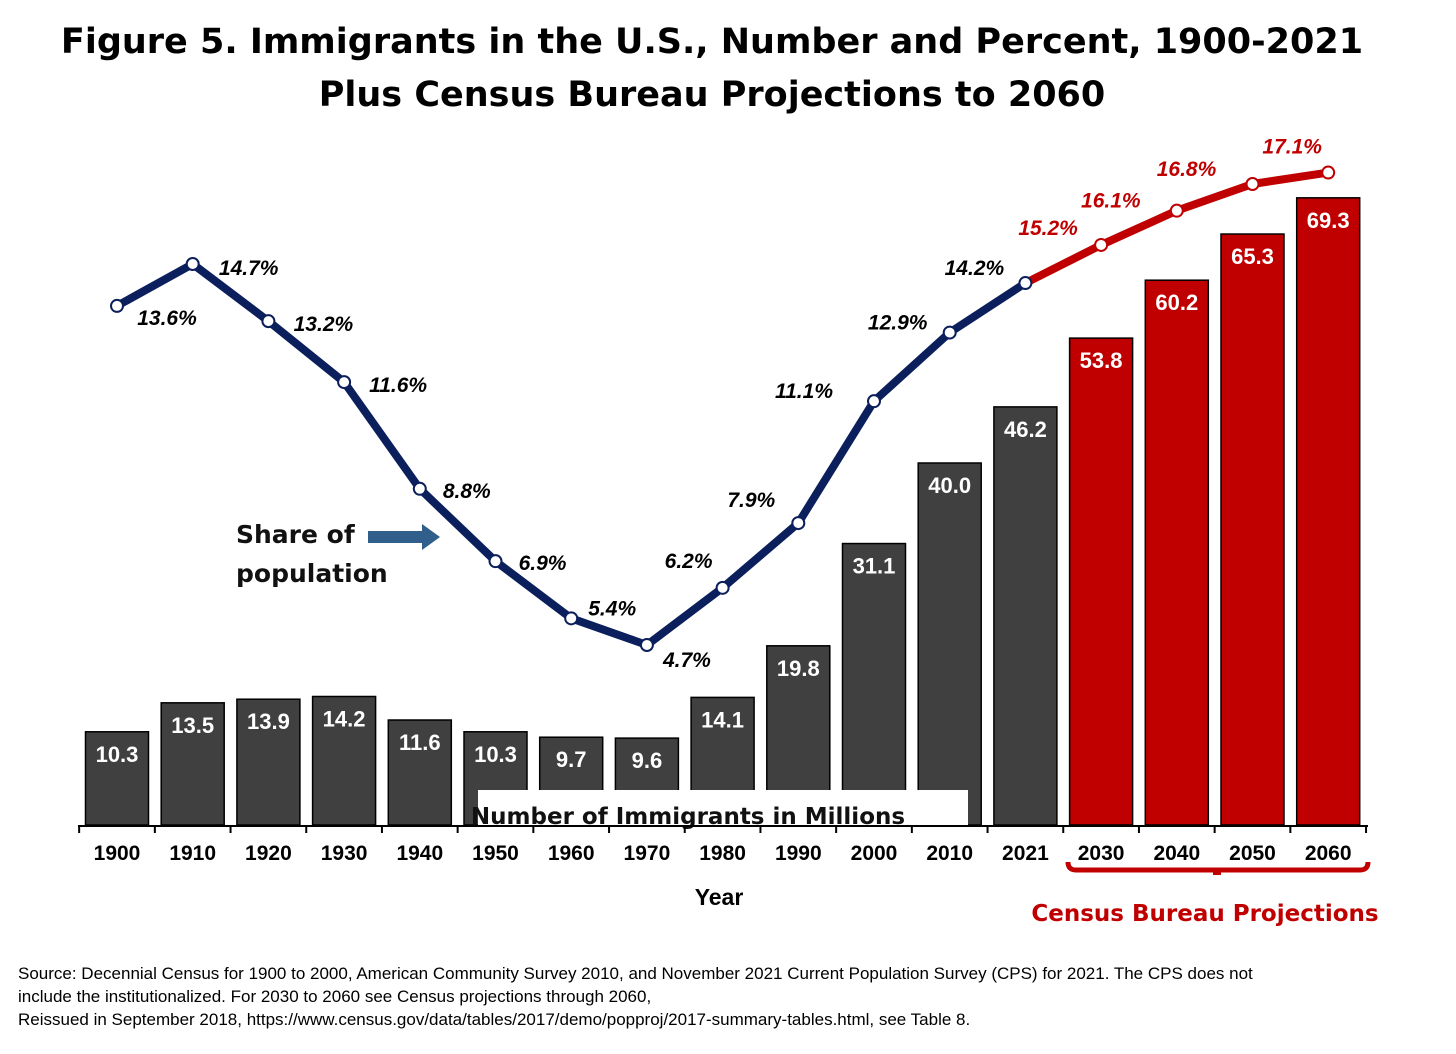  What do you see at coordinates (686, 660) in the screenshot?
I see `share-label-1970: 4.7%` at bounding box center [686, 660].